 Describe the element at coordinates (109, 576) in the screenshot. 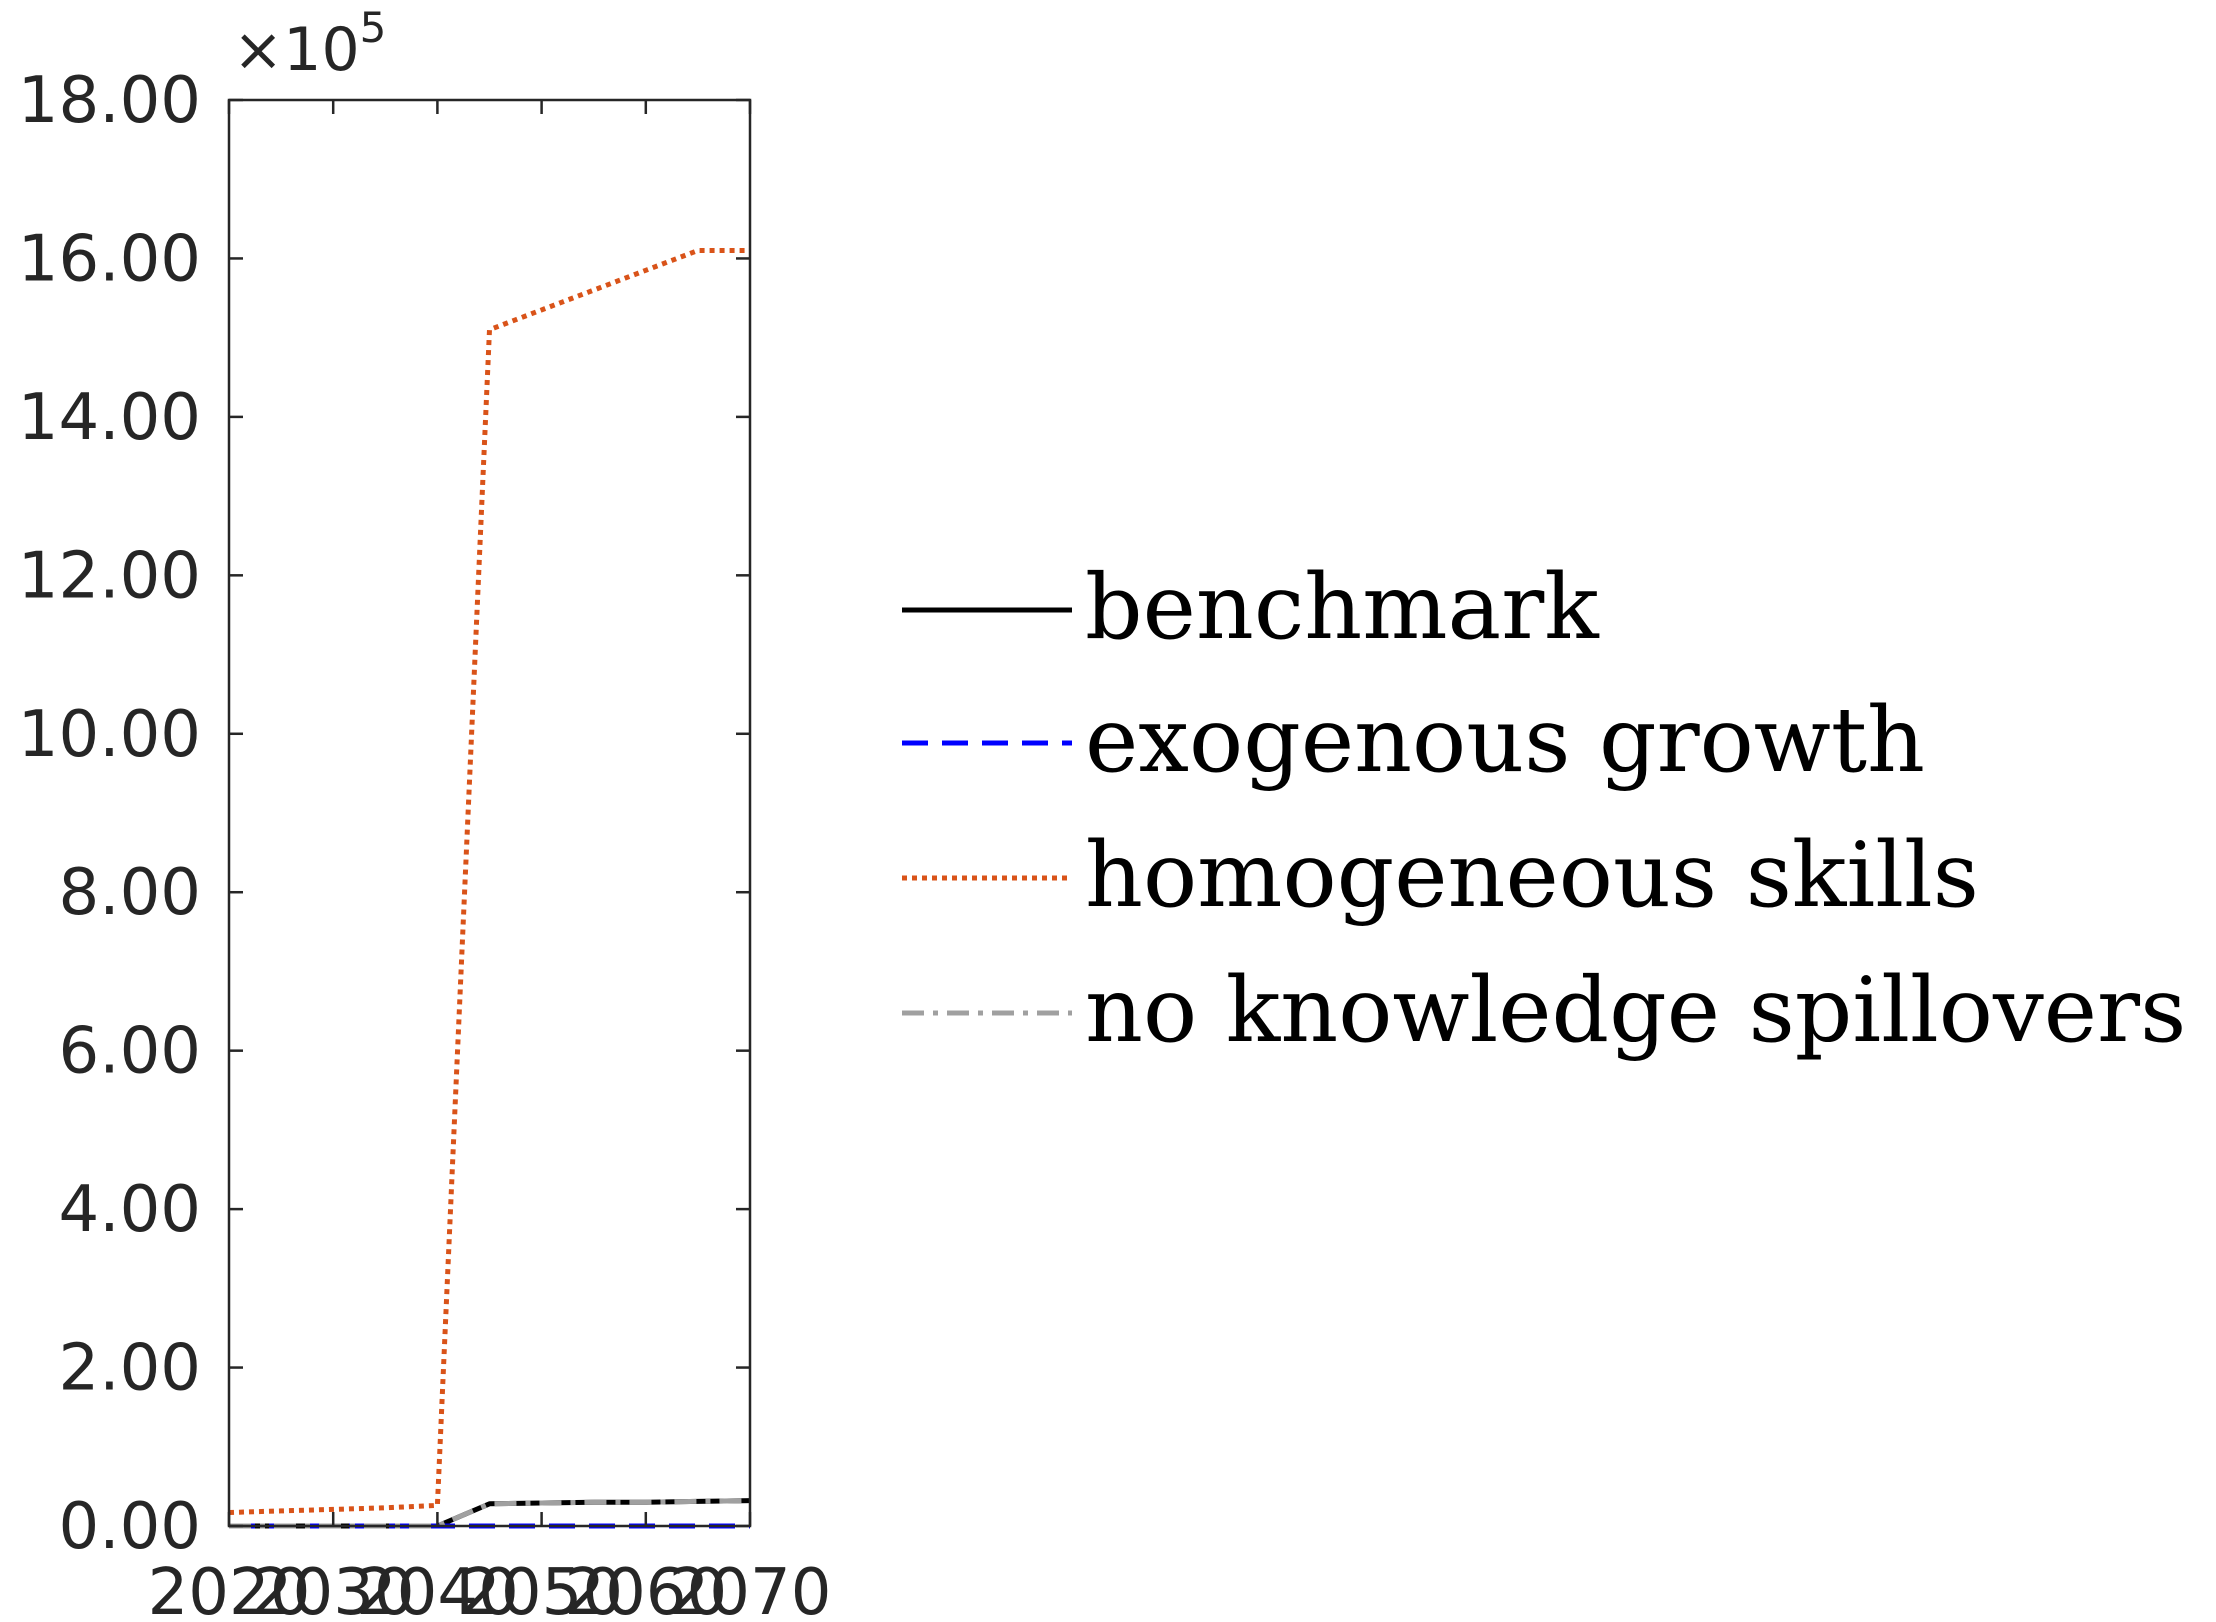

I see `y-tick-label: 12.00` at that location.